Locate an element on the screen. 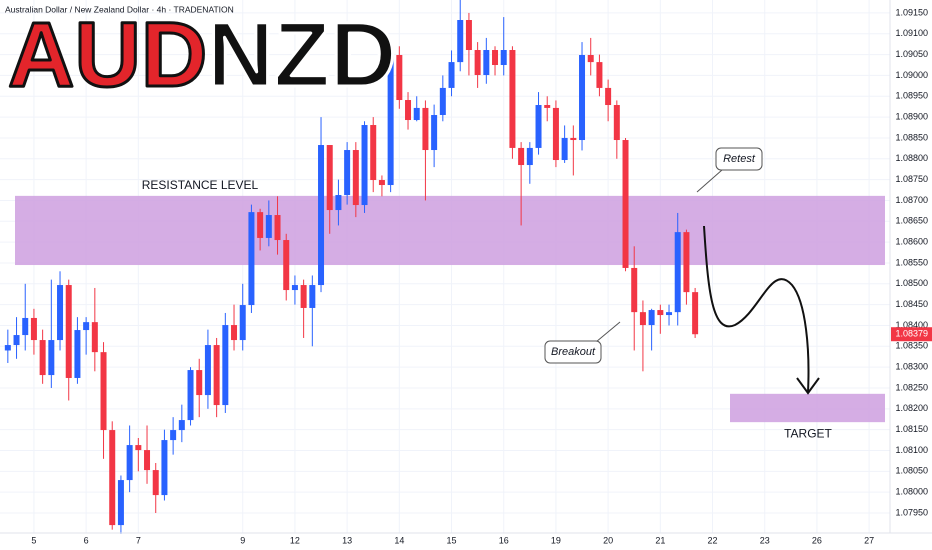 The image size is (932, 550). breakout-pointer is located at coordinates (608, 332).